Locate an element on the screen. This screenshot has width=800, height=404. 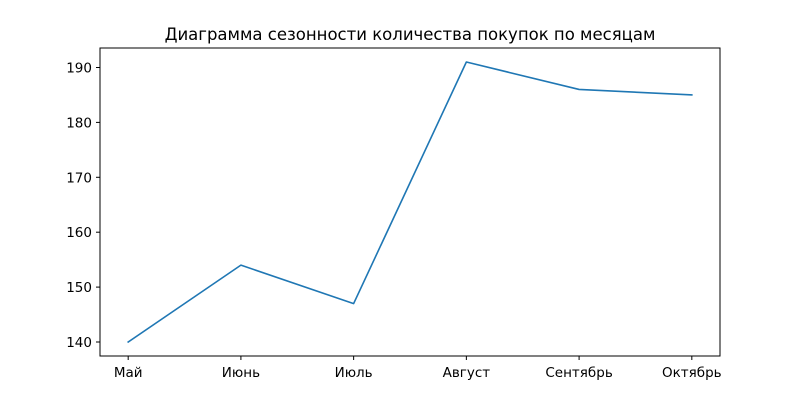
x-axis: Май Июнь Июль Август Сентябрь Октябрь is located at coordinates (418, 368).